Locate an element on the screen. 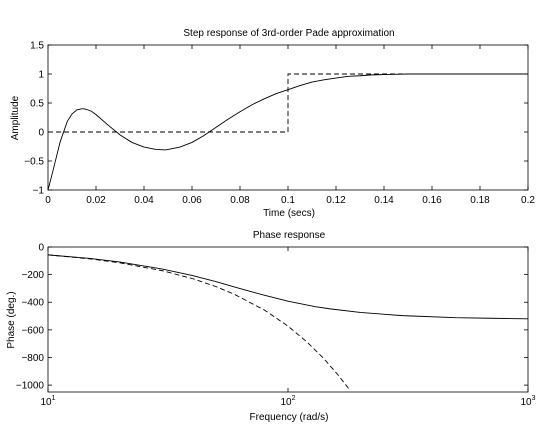 The width and height of the screenshot is (540, 439). x-tick-label: 10² is located at coordinates (287, 401).